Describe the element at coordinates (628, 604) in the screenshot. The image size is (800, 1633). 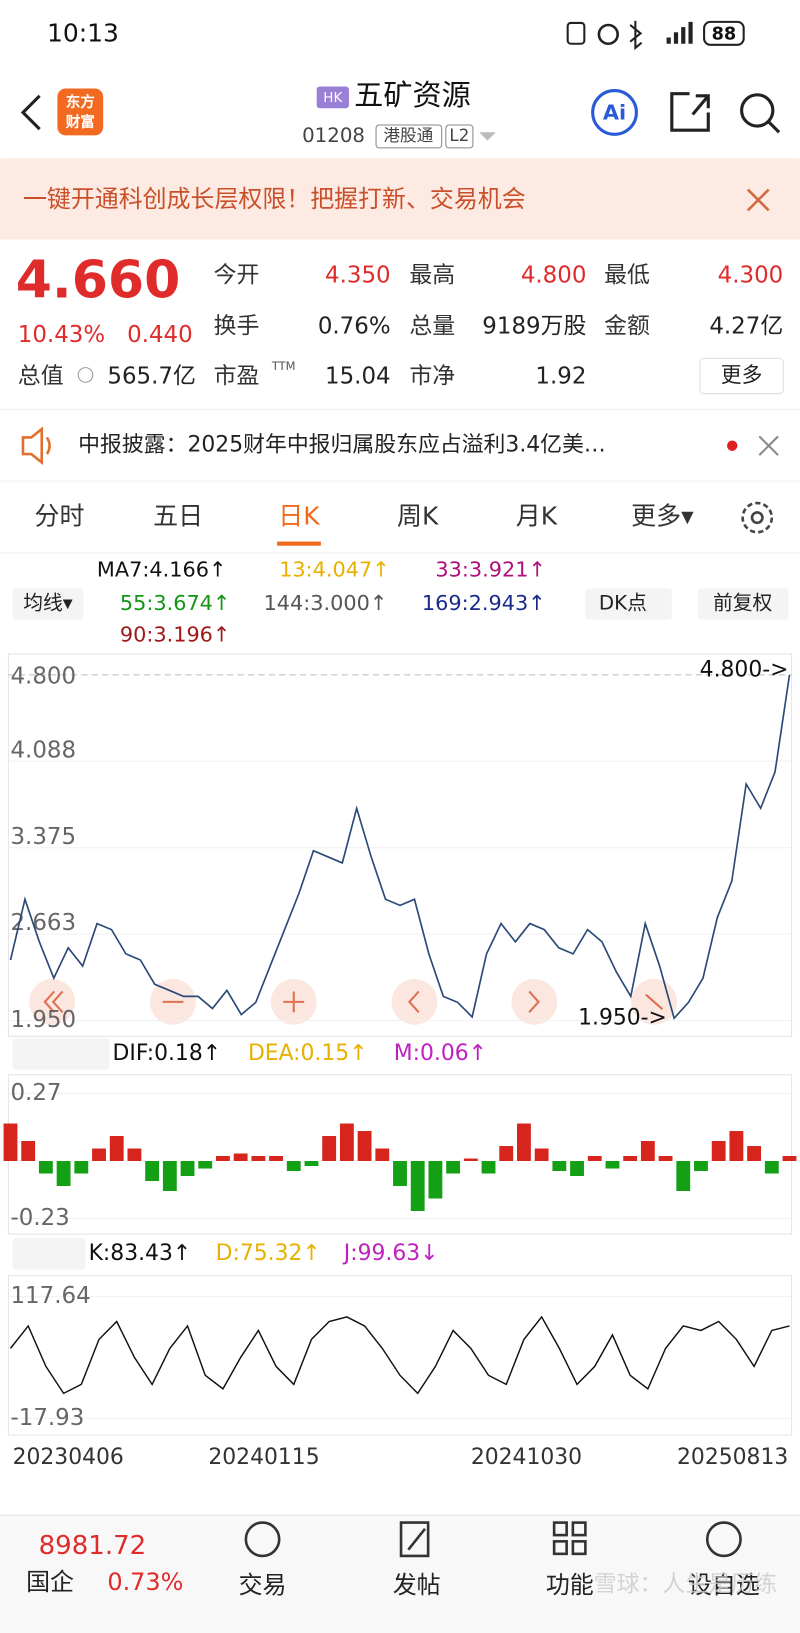
I see `dk-box` at that location.